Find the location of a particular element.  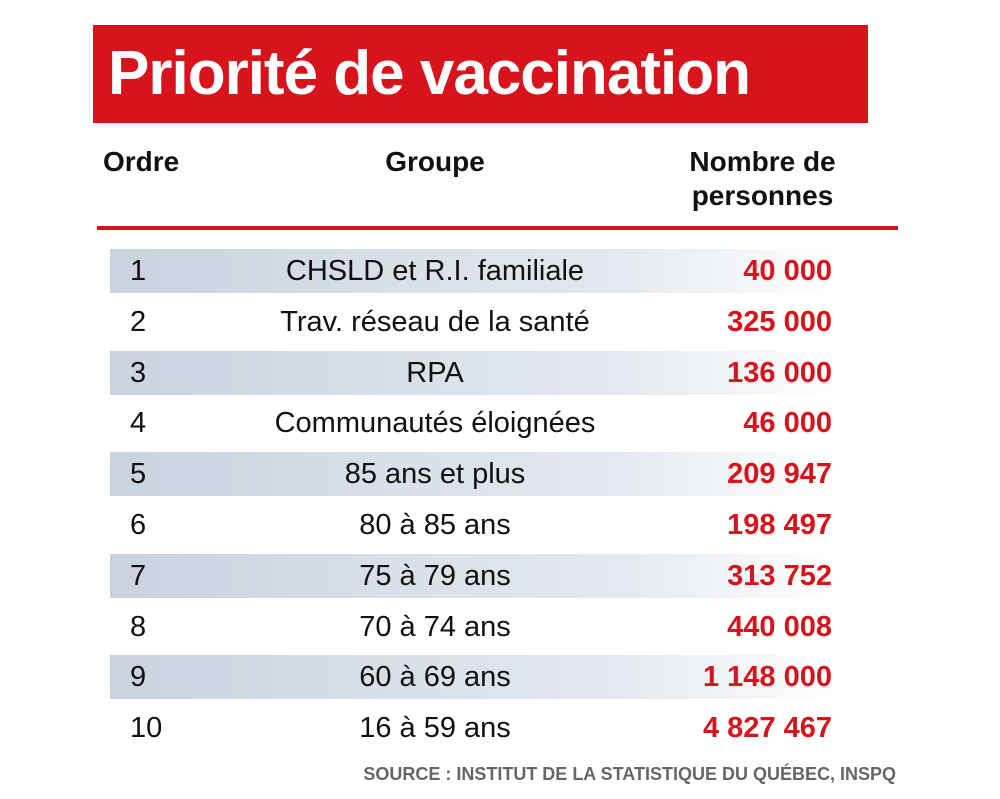

column-header: Groupe is located at coordinates (435, 161).